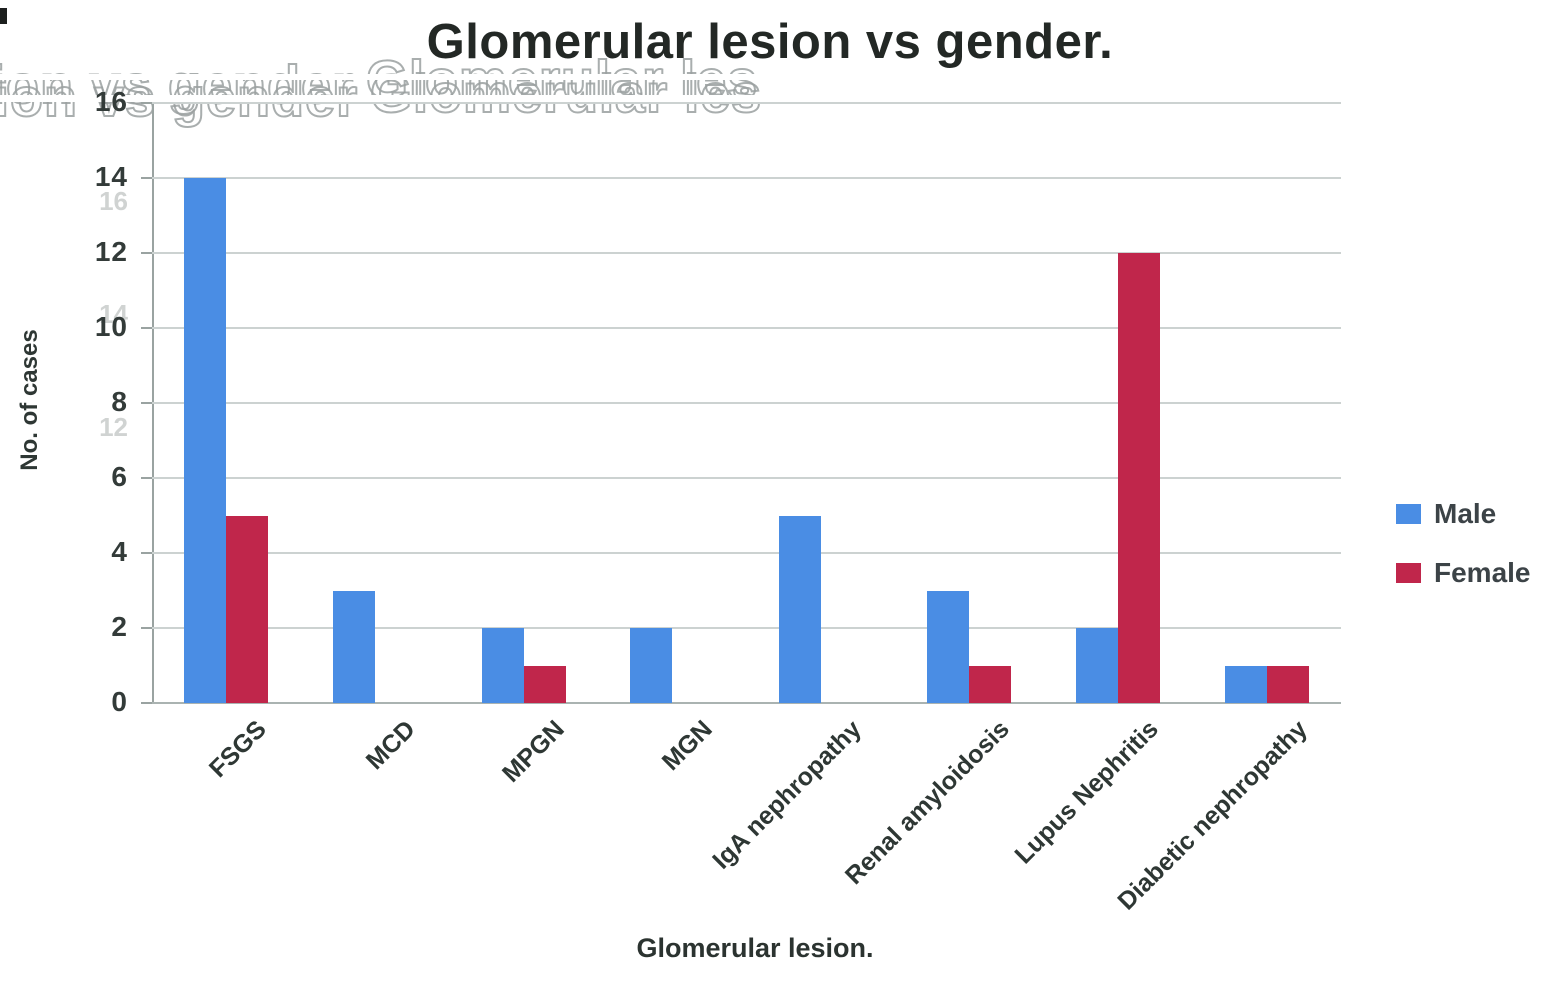 This screenshot has width=1565, height=1000. What do you see at coordinates (755, 948) in the screenshot?
I see `x-axis-title: Glomerular lesion.` at bounding box center [755, 948].